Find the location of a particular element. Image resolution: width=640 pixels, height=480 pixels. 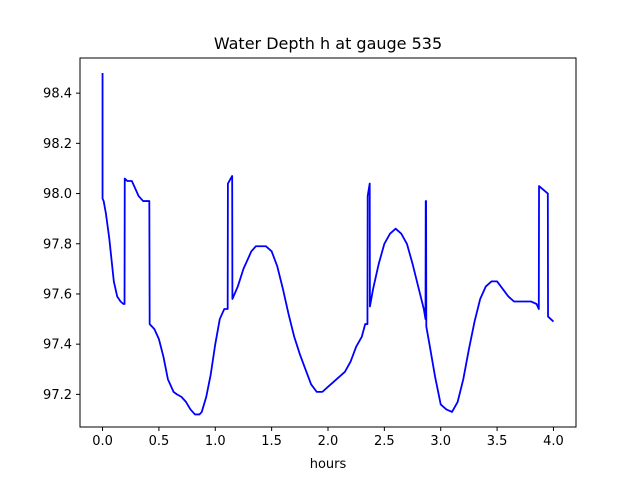

x-tick-label: 0.0 is located at coordinates (102, 441).